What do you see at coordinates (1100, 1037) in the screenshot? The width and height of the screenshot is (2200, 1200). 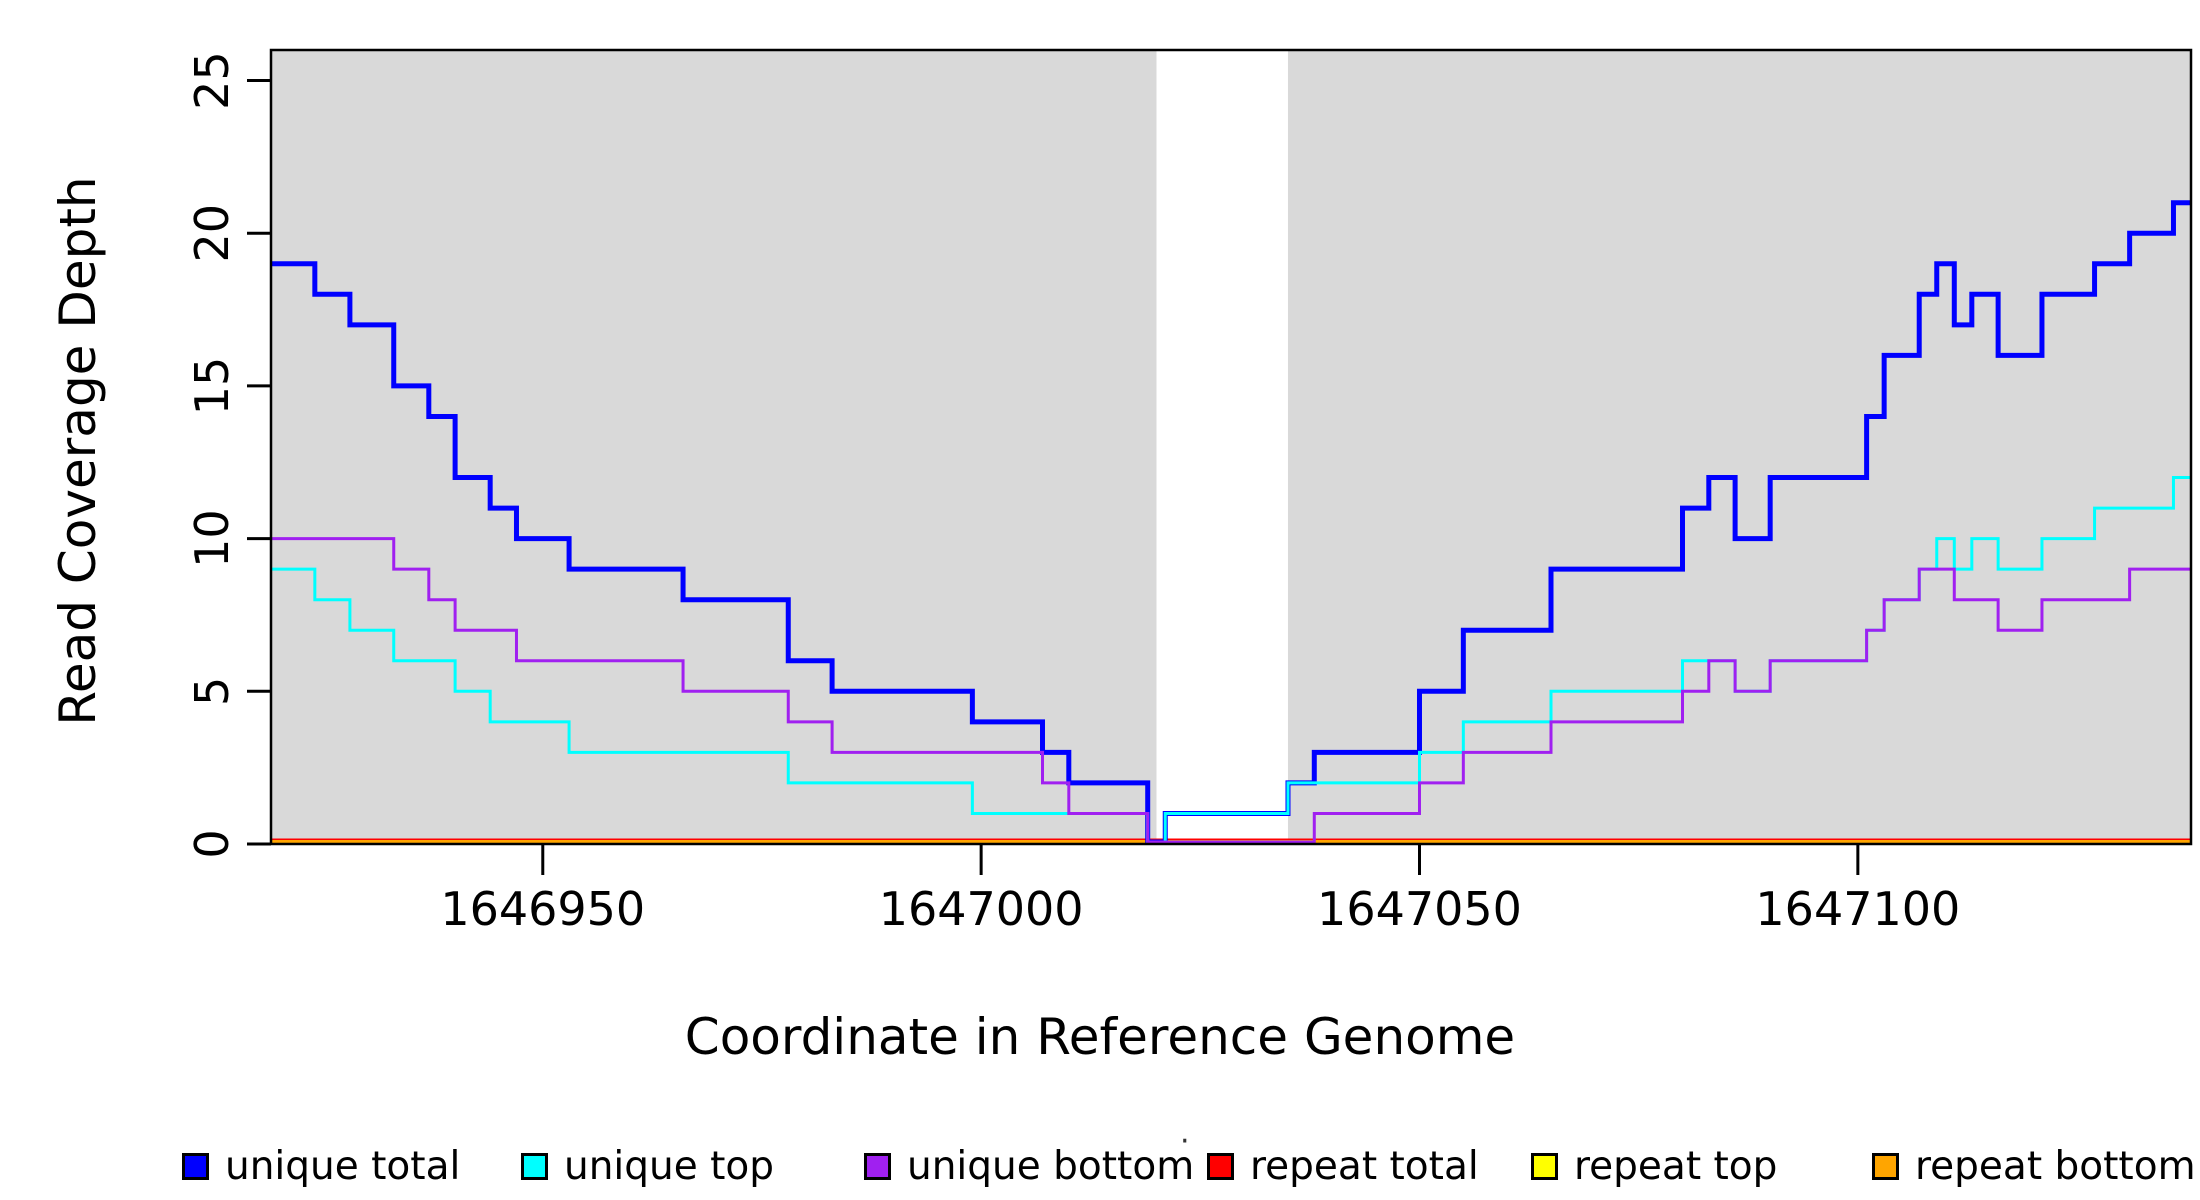 I see `x-axis-title: Coordinate in Reference Genome` at bounding box center [1100, 1037].